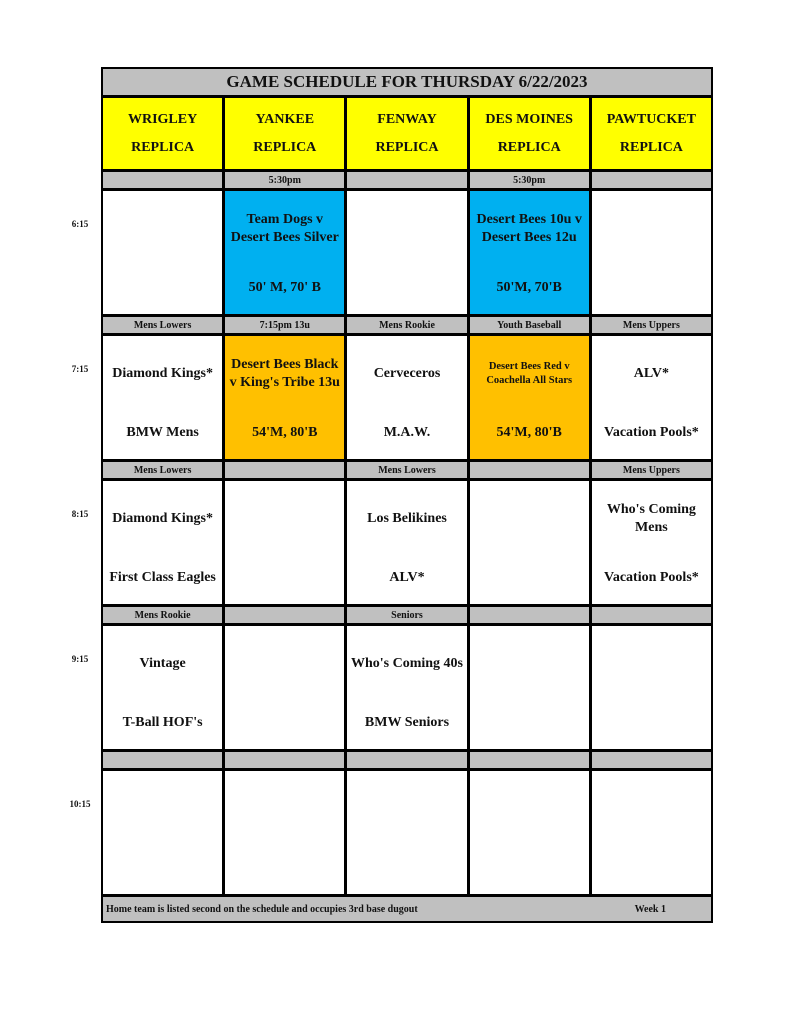 The width and height of the screenshot is (791, 1024). What do you see at coordinates (407, 615) in the screenshot?
I see `division-label: Seniors` at bounding box center [407, 615].